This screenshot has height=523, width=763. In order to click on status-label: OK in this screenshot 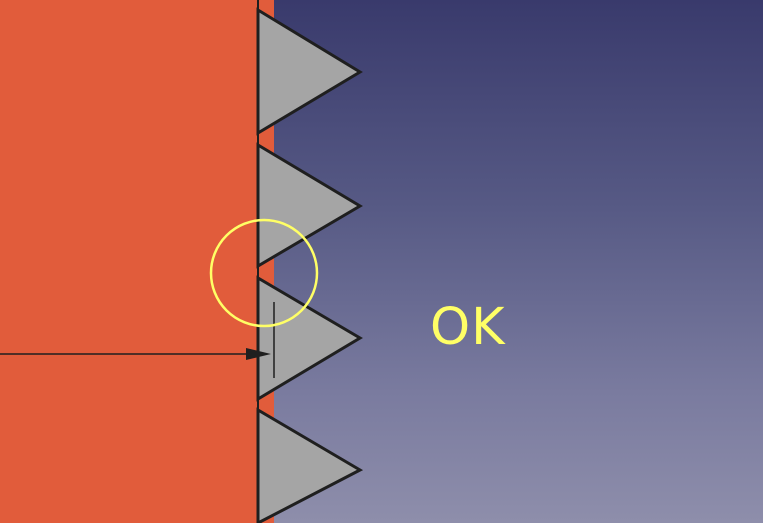, I will do `click(468, 327)`.